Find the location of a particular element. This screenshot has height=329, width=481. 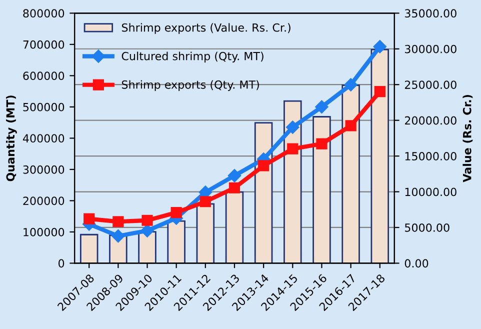

y2-tick-label: 10000.00 is located at coordinates (430, 192).